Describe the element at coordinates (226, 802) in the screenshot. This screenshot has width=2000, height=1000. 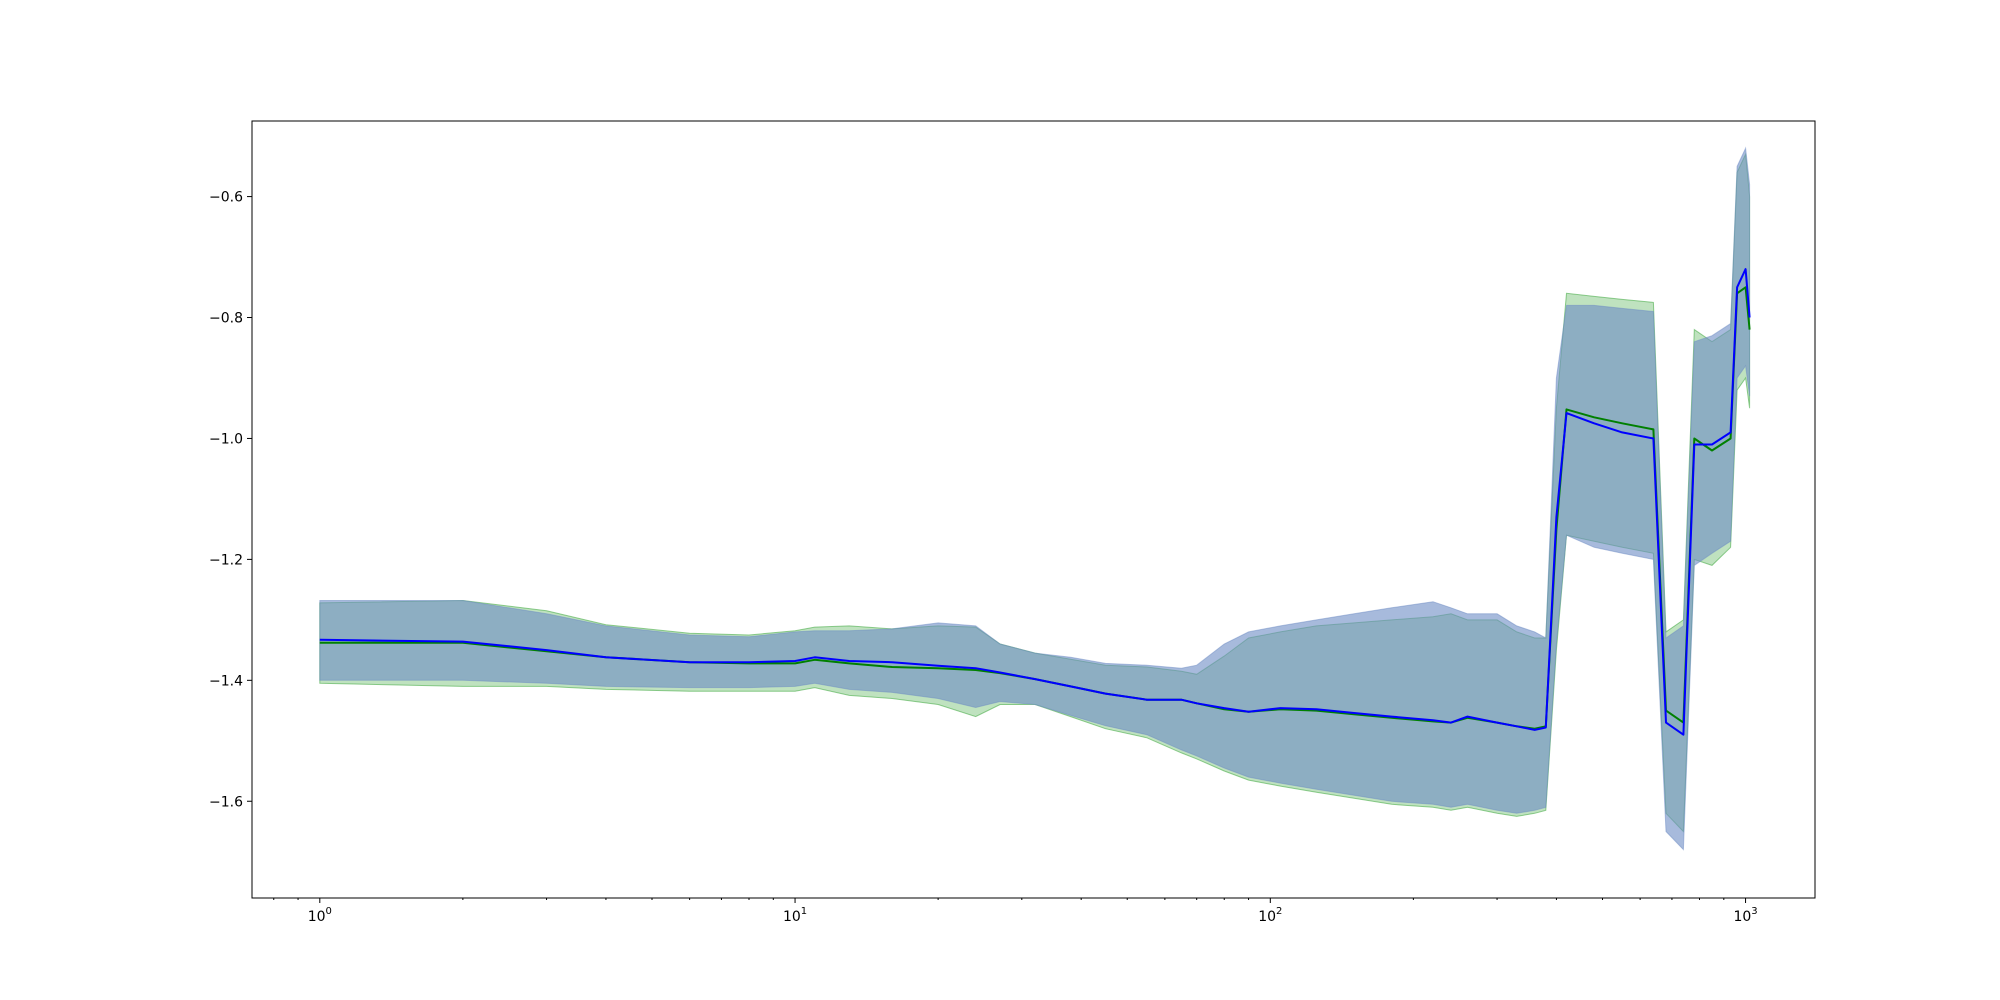
I see `y-tick-label: −1.6` at that location.